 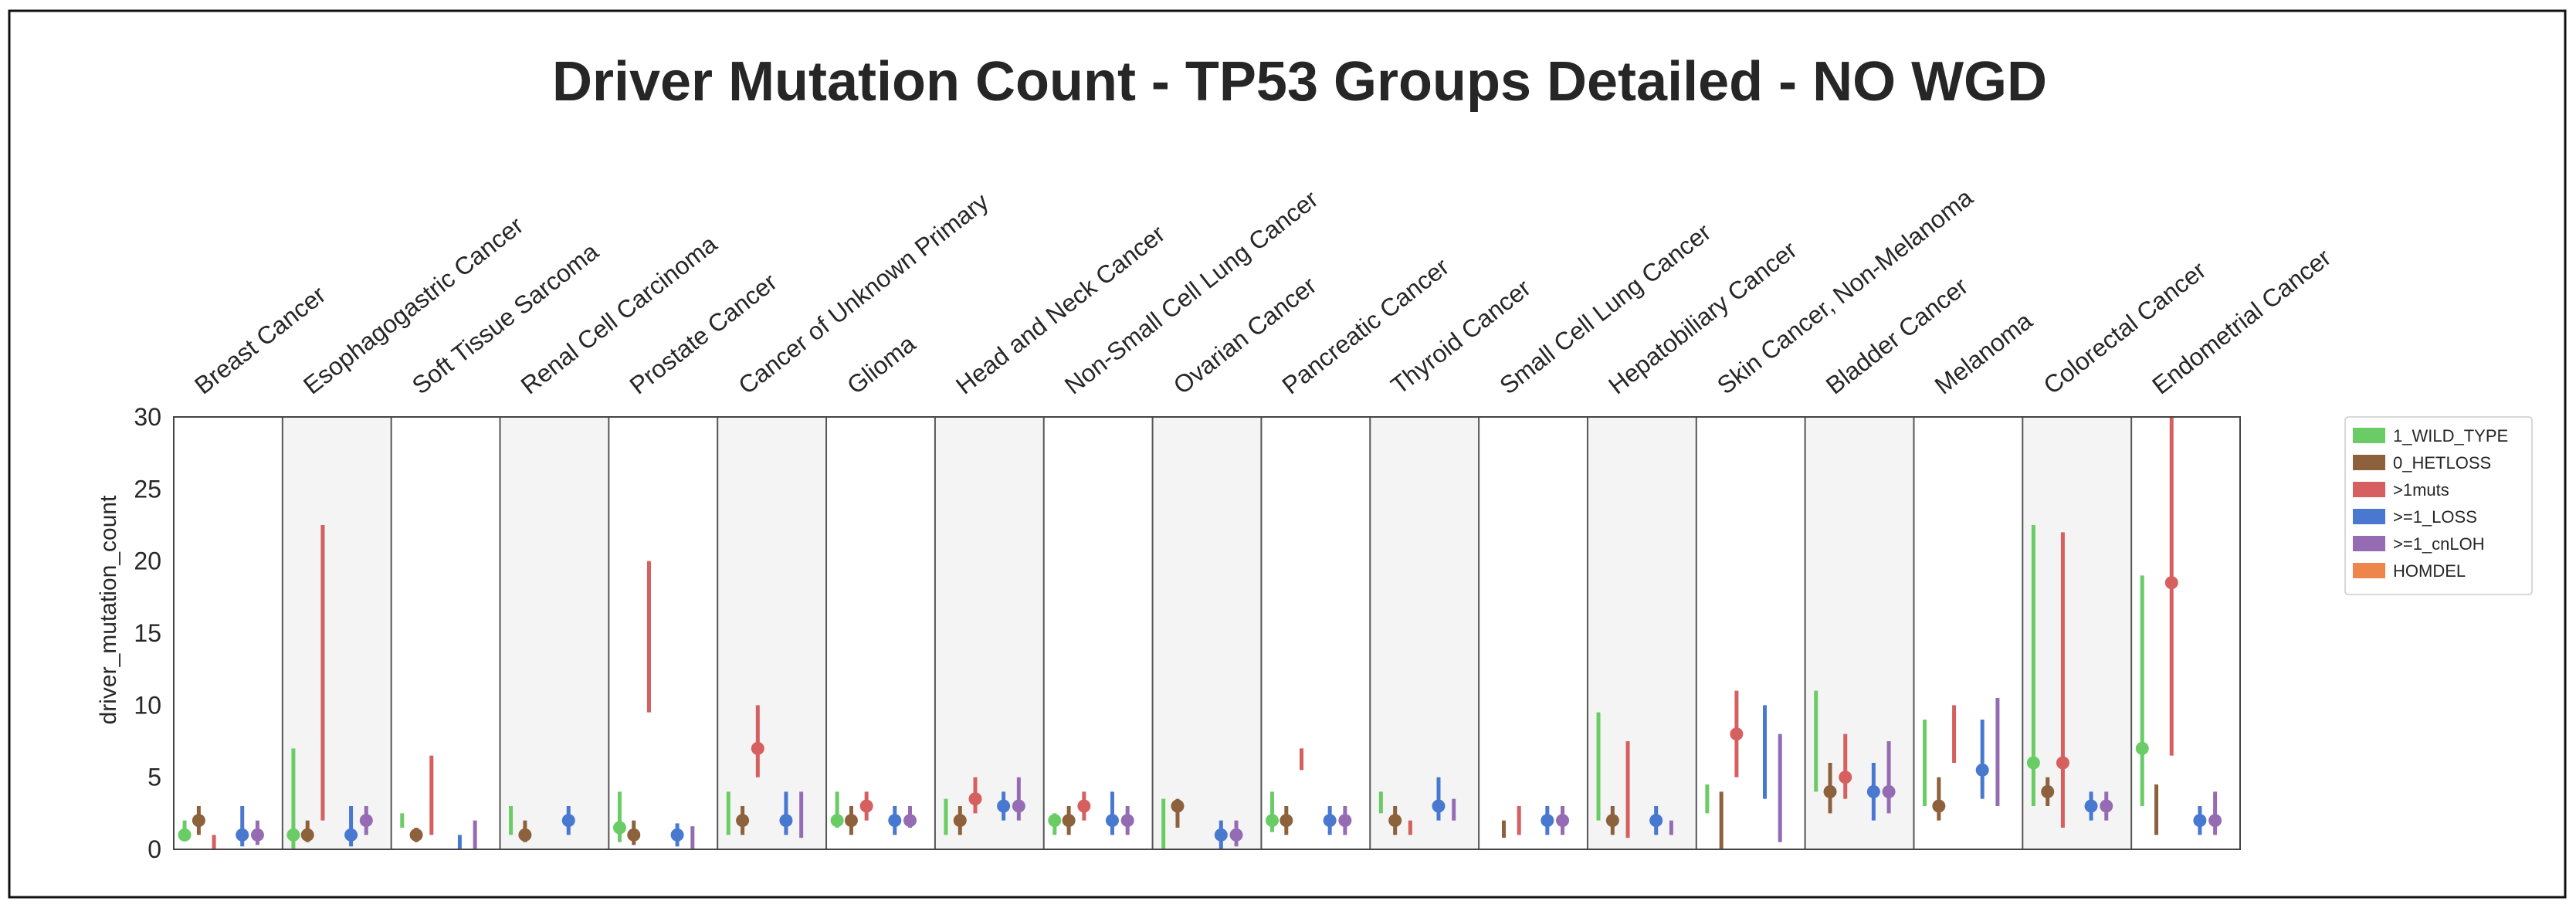 I want to click on legend-label: 1_WILD_TYPE, so click(x=2450, y=436).